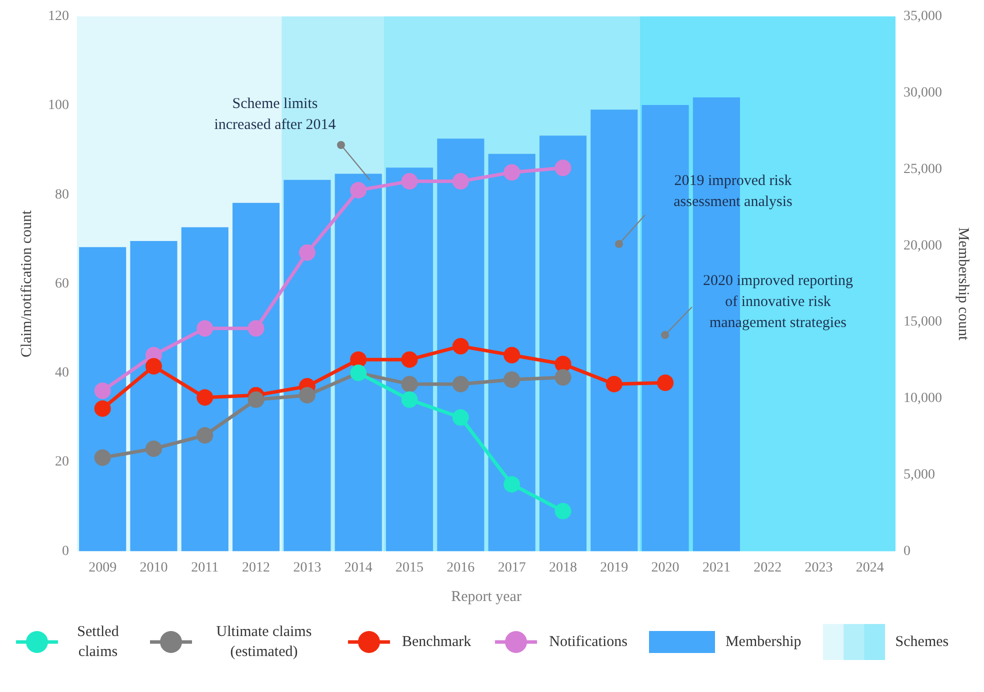 Image resolution: width=984 pixels, height=692 pixels. What do you see at coordinates (307, 568) in the screenshot?
I see `x-tick-label: 2013` at bounding box center [307, 568].